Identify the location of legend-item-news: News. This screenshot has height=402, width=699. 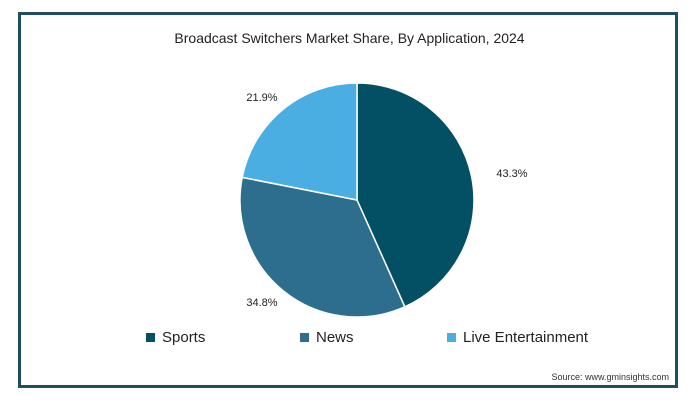
(327, 337).